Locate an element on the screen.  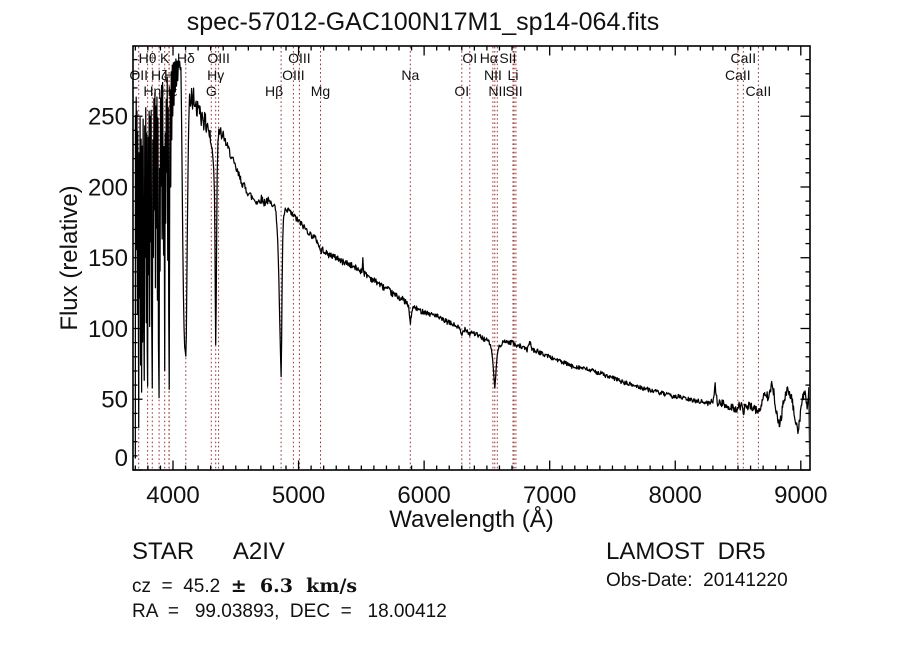
line-label-OII: OII is located at coordinates (138, 75).